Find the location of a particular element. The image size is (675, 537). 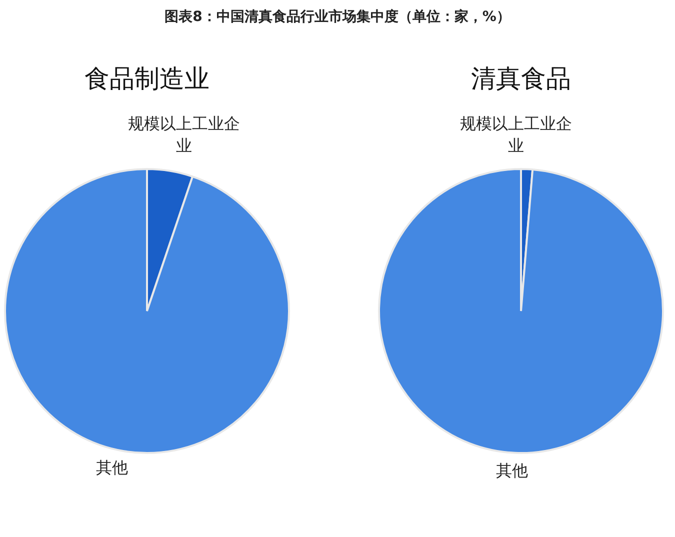

chart-title: 清真食品 is located at coordinates (521, 79).